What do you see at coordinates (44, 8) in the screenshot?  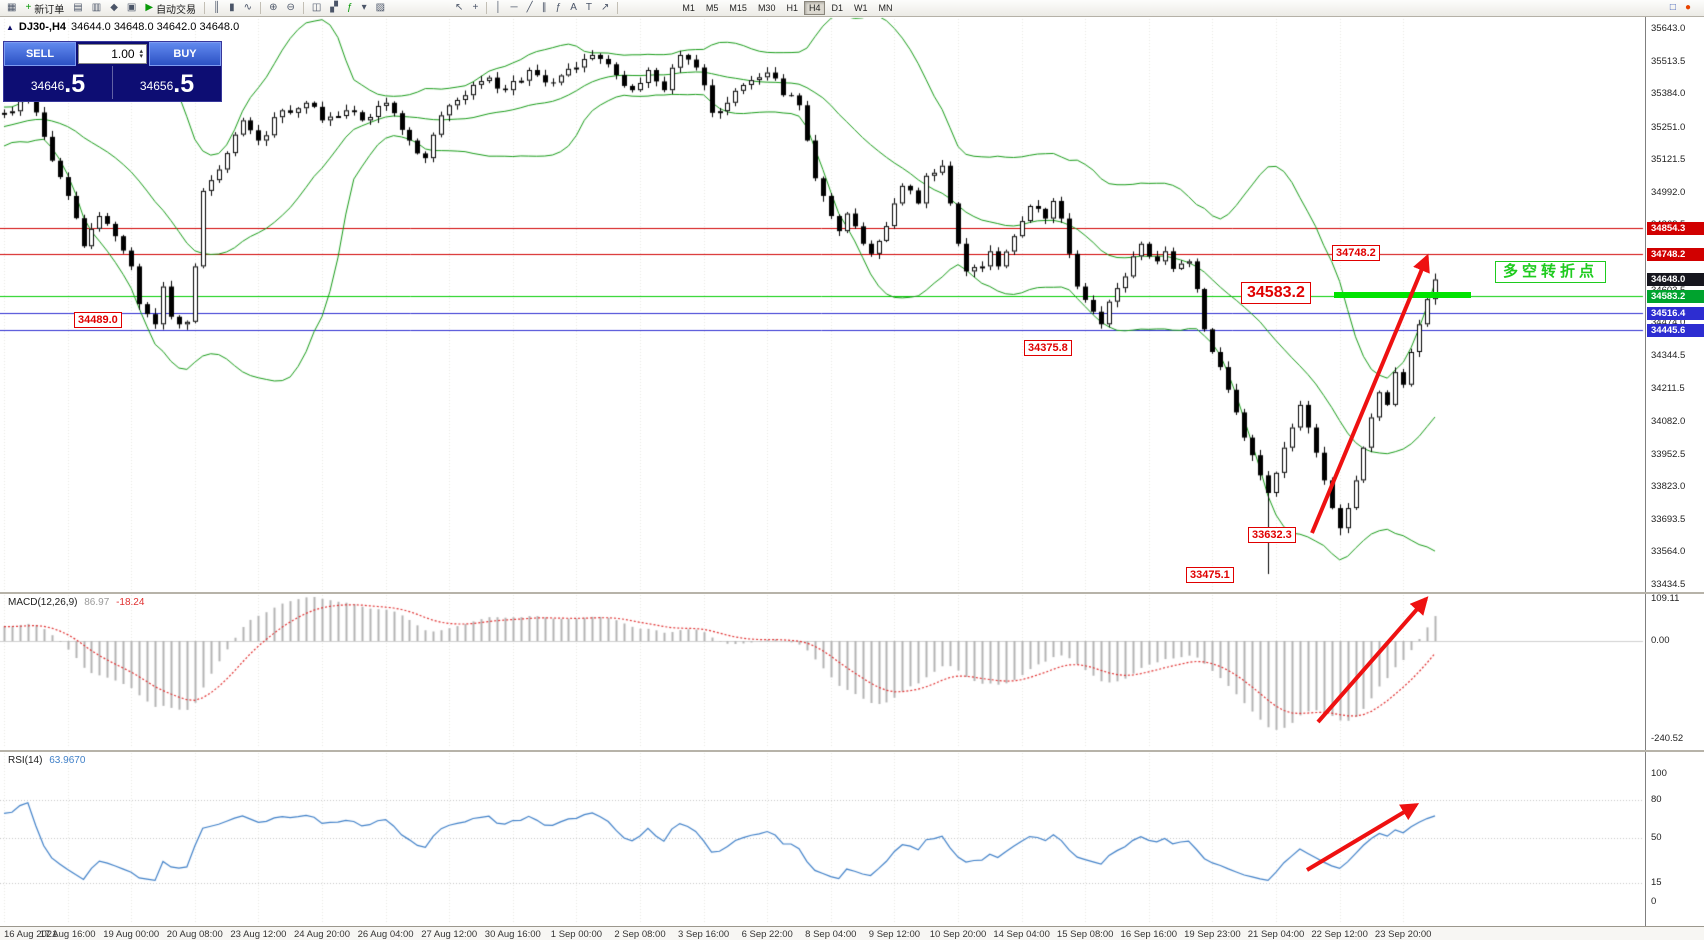 I see `new-order-button: + 新订单` at bounding box center [44, 8].